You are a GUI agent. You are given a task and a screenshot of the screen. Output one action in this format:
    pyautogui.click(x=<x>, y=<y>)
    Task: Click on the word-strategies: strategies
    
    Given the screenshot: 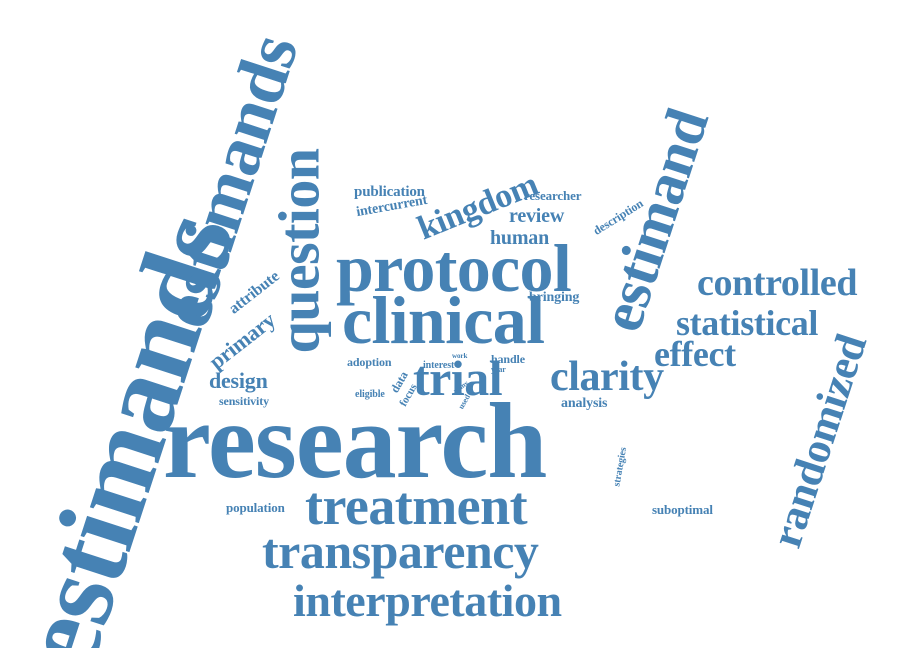 What is the action you would take?
    pyautogui.click(x=620, y=467)
    